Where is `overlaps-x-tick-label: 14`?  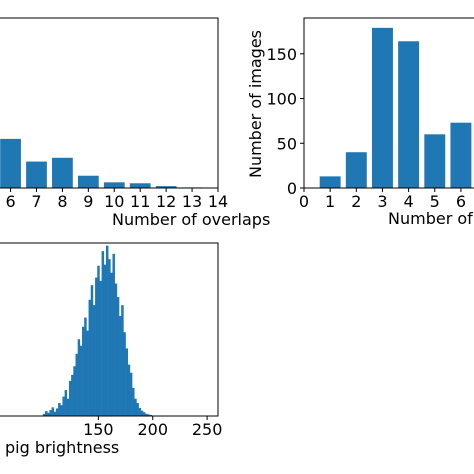 overlaps-x-tick-label: 14 is located at coordinates (218, 201).